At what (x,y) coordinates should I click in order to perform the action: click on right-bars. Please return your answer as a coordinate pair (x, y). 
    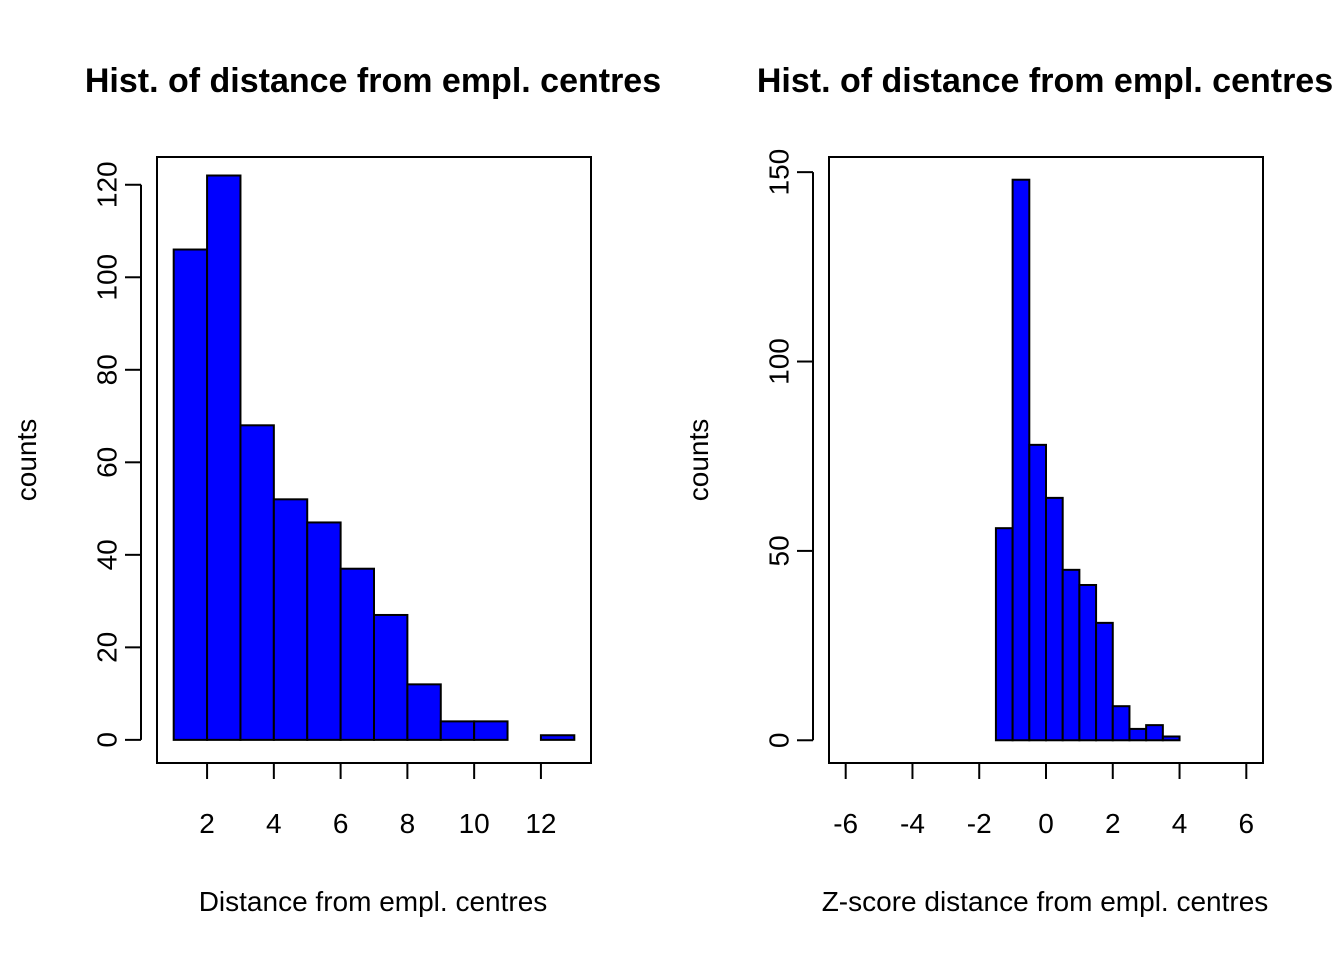
    Looking at the image, I should click on (1087, 460).